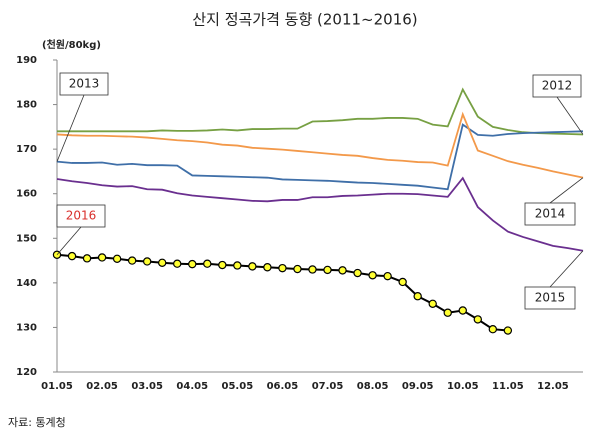  Describe the element at coordinates (26, 238) in the screenshot. I see `y-tick-label: 150` at that location.